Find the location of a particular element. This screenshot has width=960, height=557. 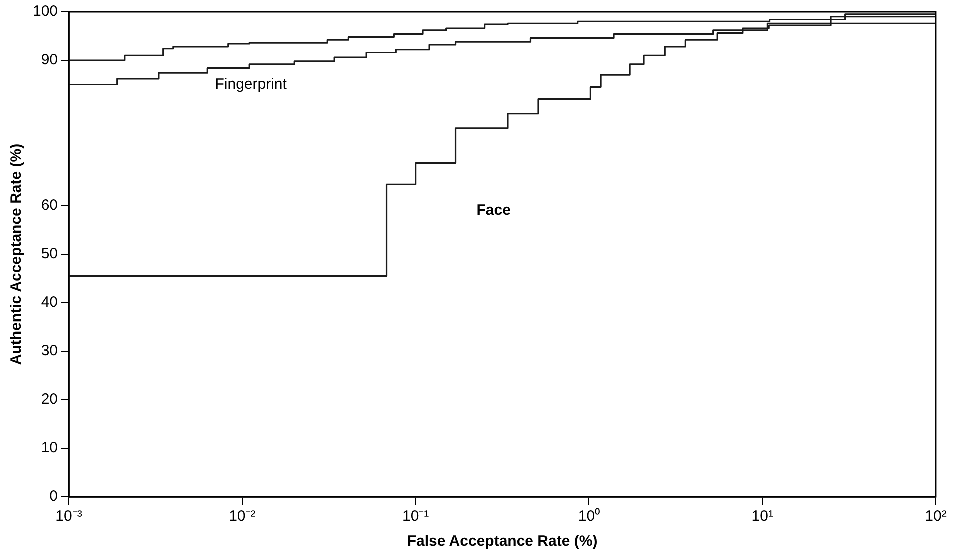

y-tick-label: 10 is located at coordinates (49, 448).